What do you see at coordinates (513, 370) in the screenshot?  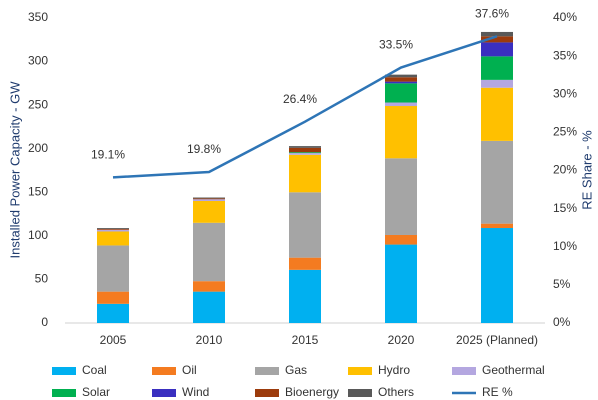 I see `legend-label: Geothermal` at bounding box center [513, 370].